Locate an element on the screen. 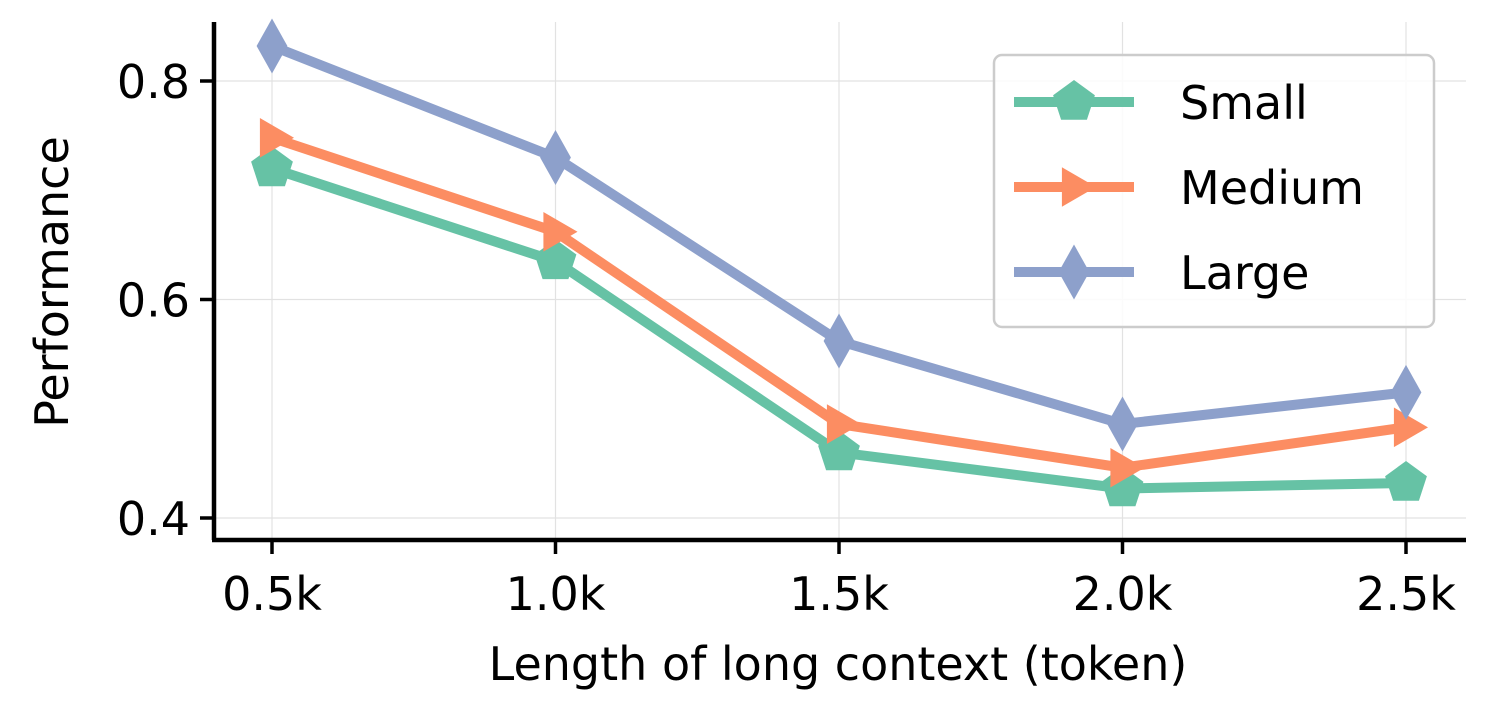  y-tick-label: 0.6 is located at coordinates (153, 301).